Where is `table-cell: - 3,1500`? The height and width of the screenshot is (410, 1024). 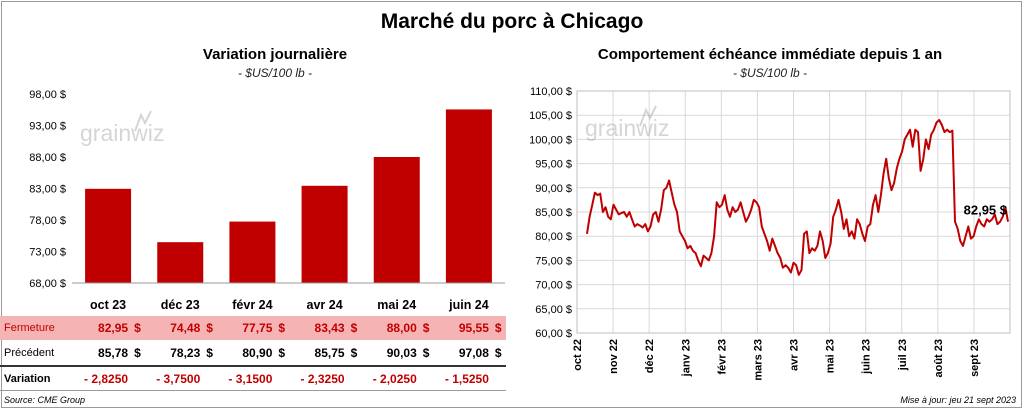 table-cell: - 3,1500 is located at coordinates (250, 379).